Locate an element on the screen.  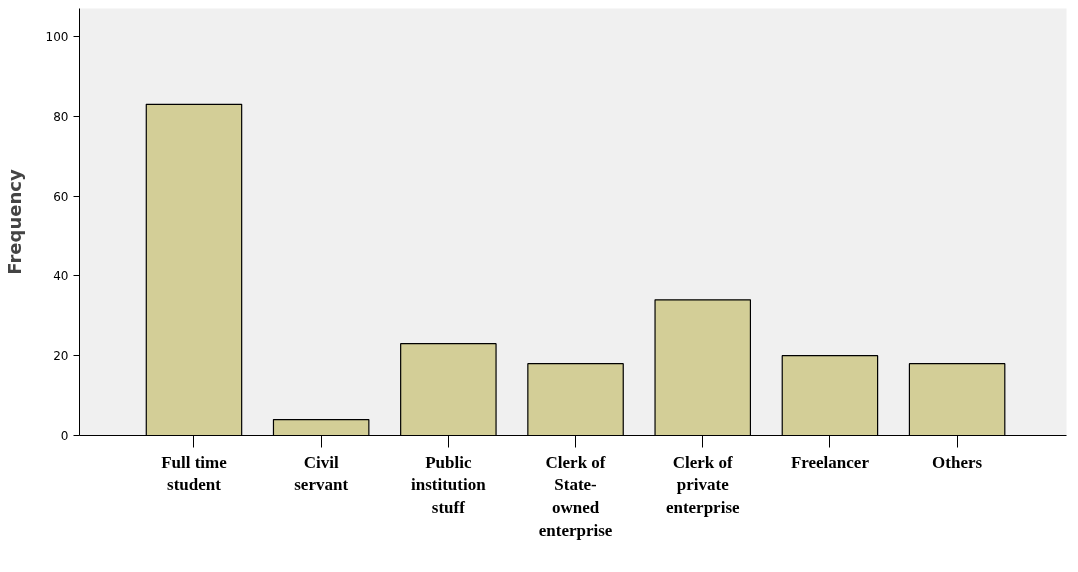
x-tick-label: Freelancer is located at coordinates (830, 462).